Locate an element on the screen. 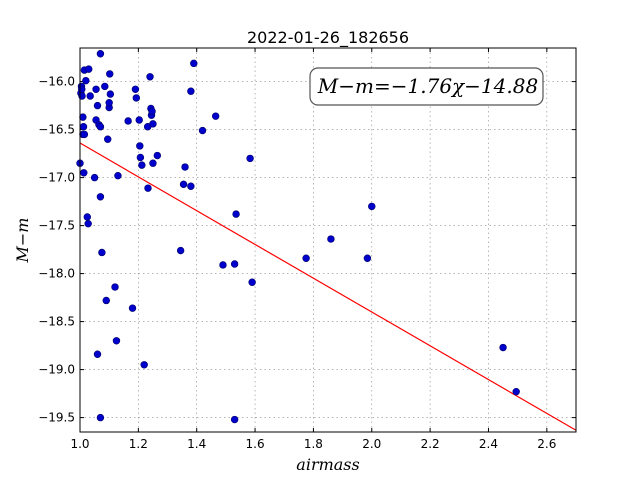 Image resolution: width=640 pixels, height=480 pixels. chart-title: 2022-01-26_182656 is located at coordinates (328, 38).